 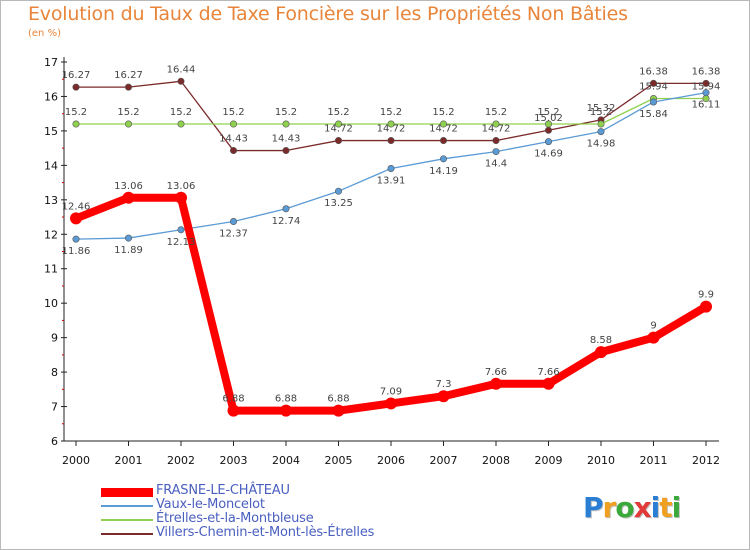 I want to click on y-tick-label: 11, so click(x=51, y=269).